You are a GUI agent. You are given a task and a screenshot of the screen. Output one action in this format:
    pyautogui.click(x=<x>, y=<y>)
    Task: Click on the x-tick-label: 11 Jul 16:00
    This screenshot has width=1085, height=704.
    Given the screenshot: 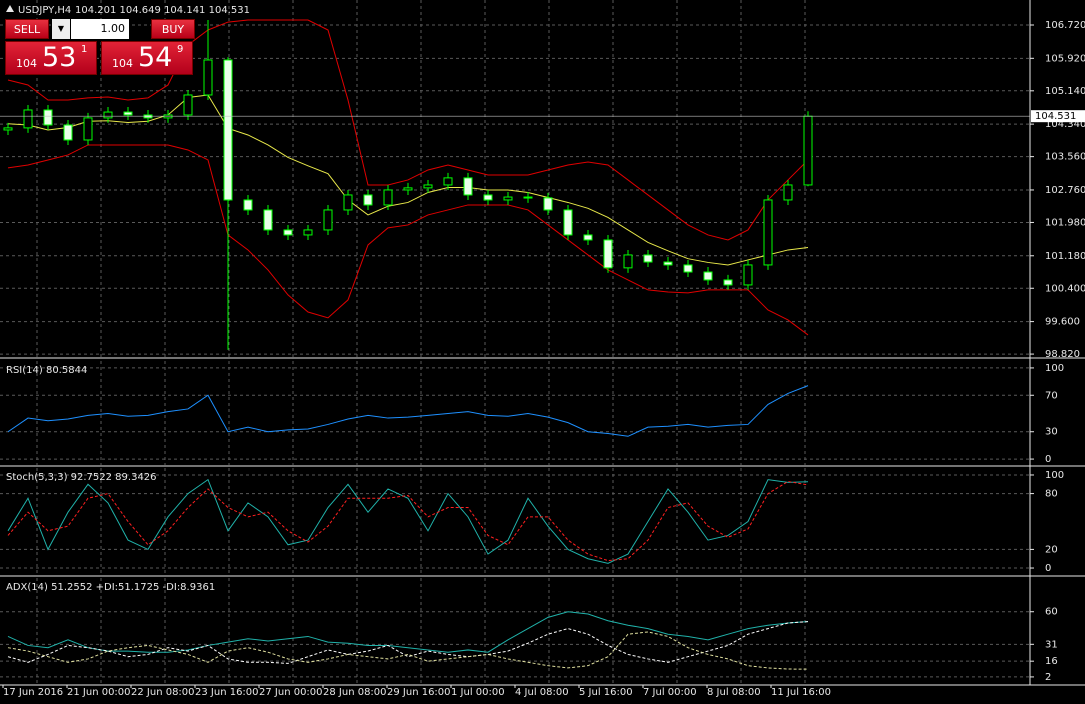 What is the action you would take?
    pyautogui.click(x=801, y=692)
    